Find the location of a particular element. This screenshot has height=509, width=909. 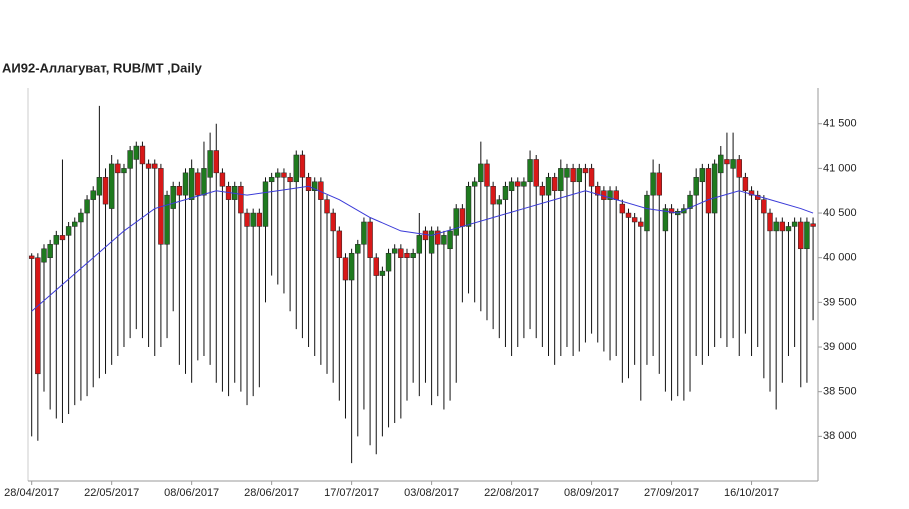

x-tick-label: 03/08/2017 is located at coordinates (431, 493).